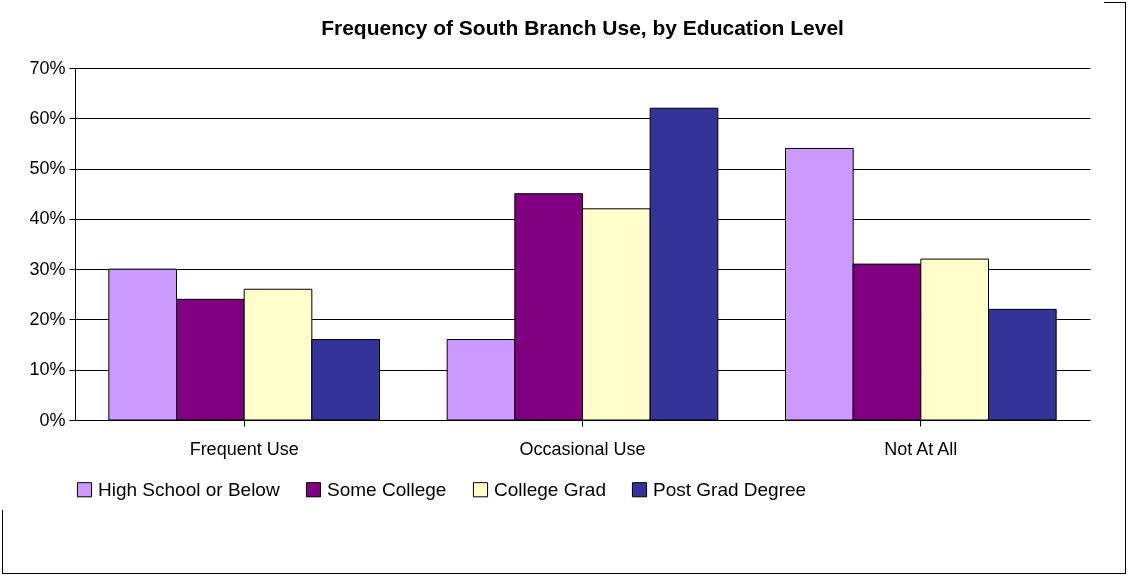 This screenshot has height=578, width=1130. What do you see at coordinates (582, 27) in the screenshot?
I see `chart-title: Frequency of South Branch Use, by Education Level` at bounding box center [582, 27].